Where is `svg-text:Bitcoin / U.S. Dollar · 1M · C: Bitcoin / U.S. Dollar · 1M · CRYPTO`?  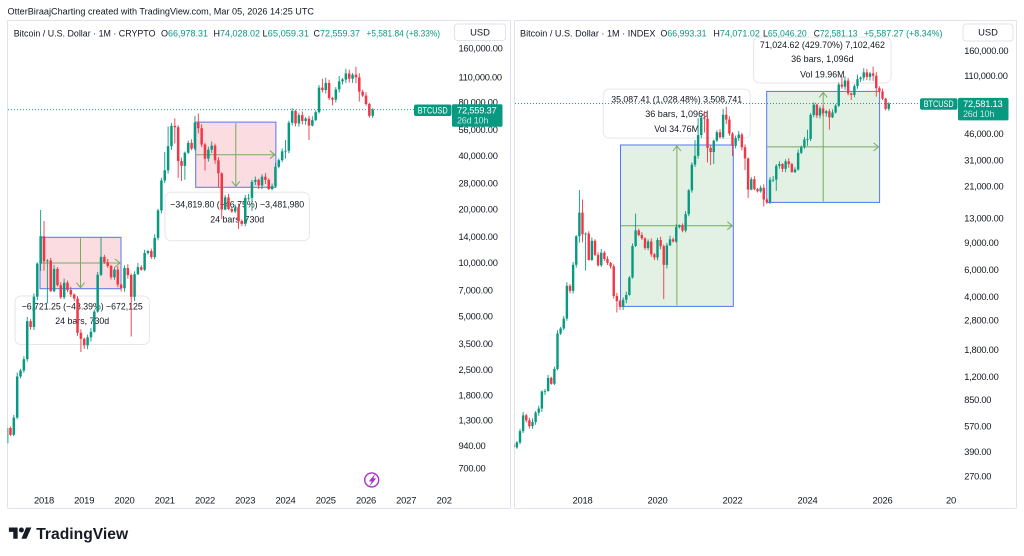
svg-text:Bitcoin / U.S. Dollar · 1M · C: Bitcoin / U.S. Dollar · 1M · CRYPTO is located at coordinates (85, 34).